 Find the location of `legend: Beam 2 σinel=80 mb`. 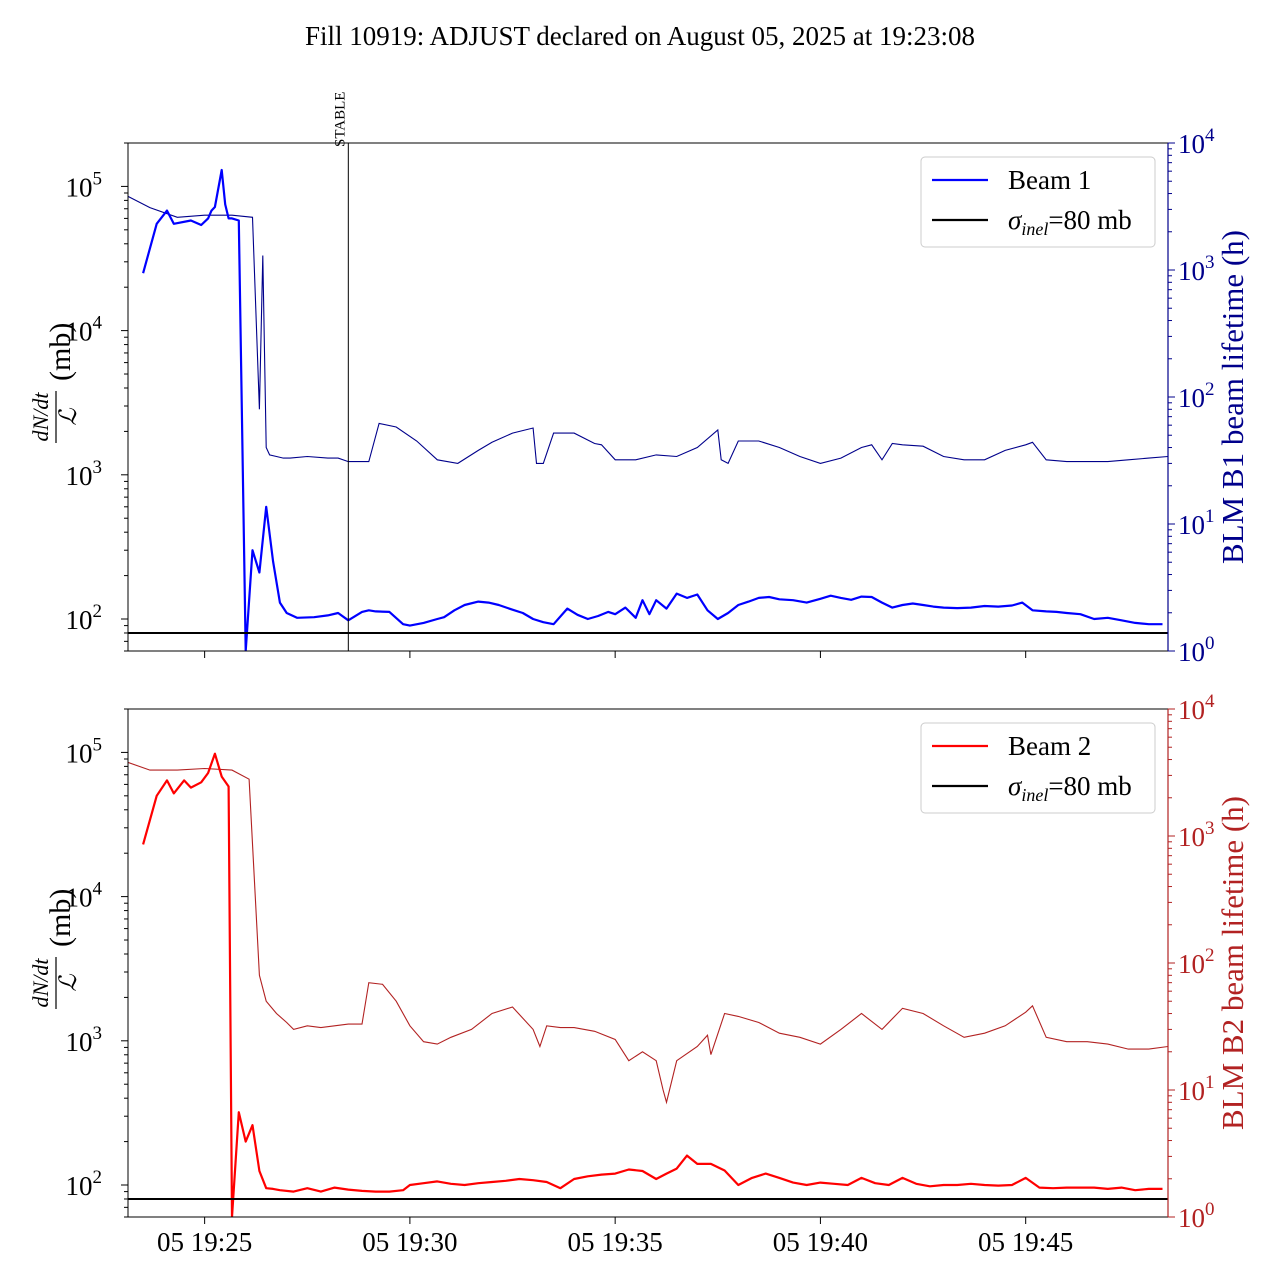

legend: Beam 2 σinel=80 mb is located at coordinates (1038, 768).